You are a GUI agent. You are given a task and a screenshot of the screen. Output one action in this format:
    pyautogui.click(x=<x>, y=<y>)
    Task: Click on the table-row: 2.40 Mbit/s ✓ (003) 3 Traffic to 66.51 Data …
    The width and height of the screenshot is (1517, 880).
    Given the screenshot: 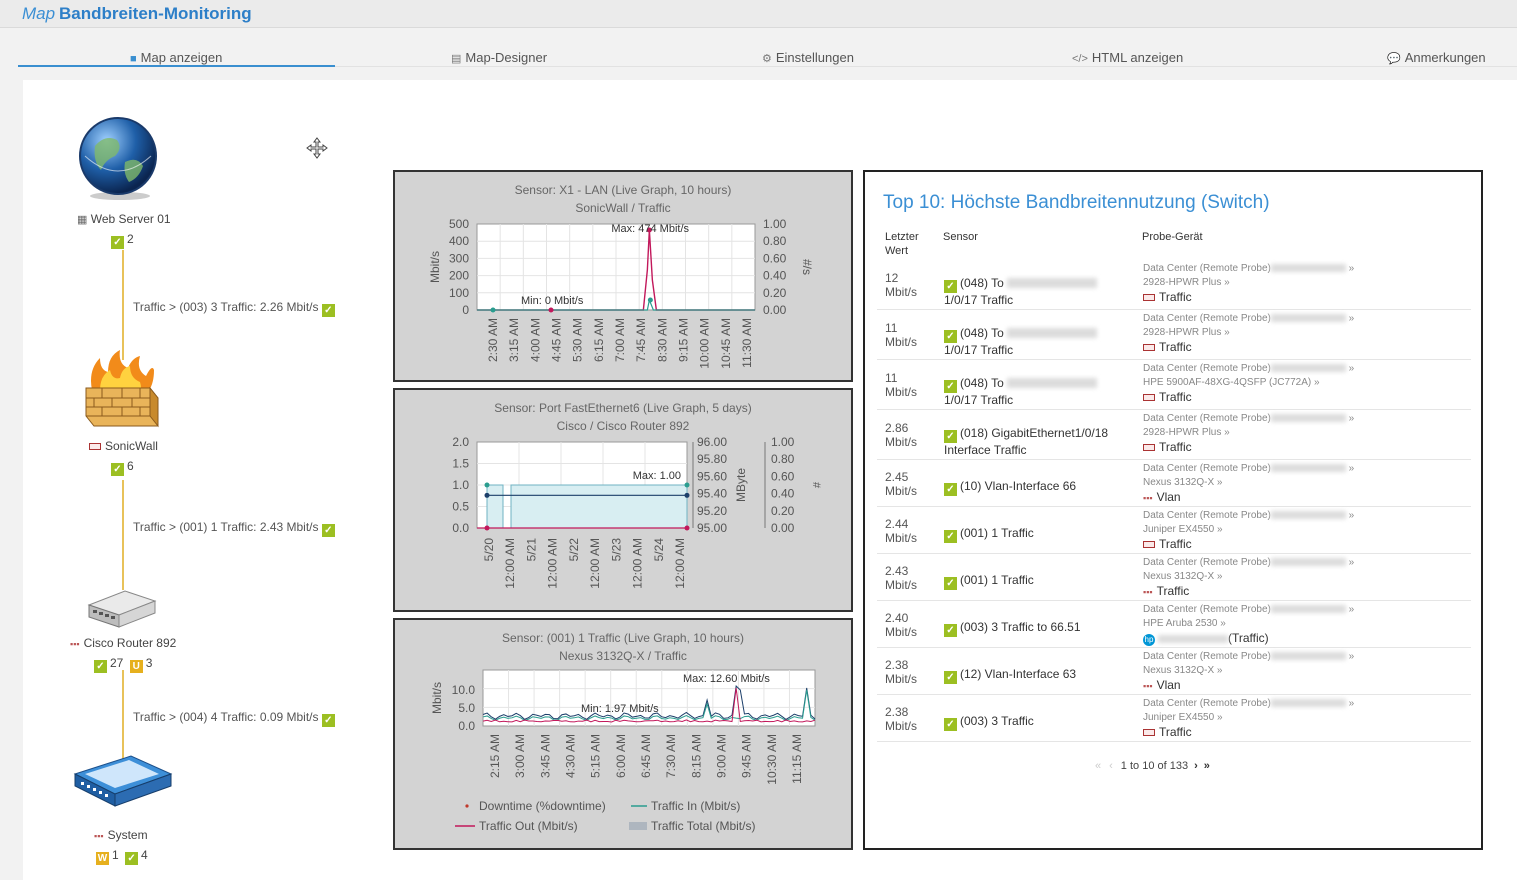 What is the action you would take?
    pyautogui.click(x=1174, y=624)
    